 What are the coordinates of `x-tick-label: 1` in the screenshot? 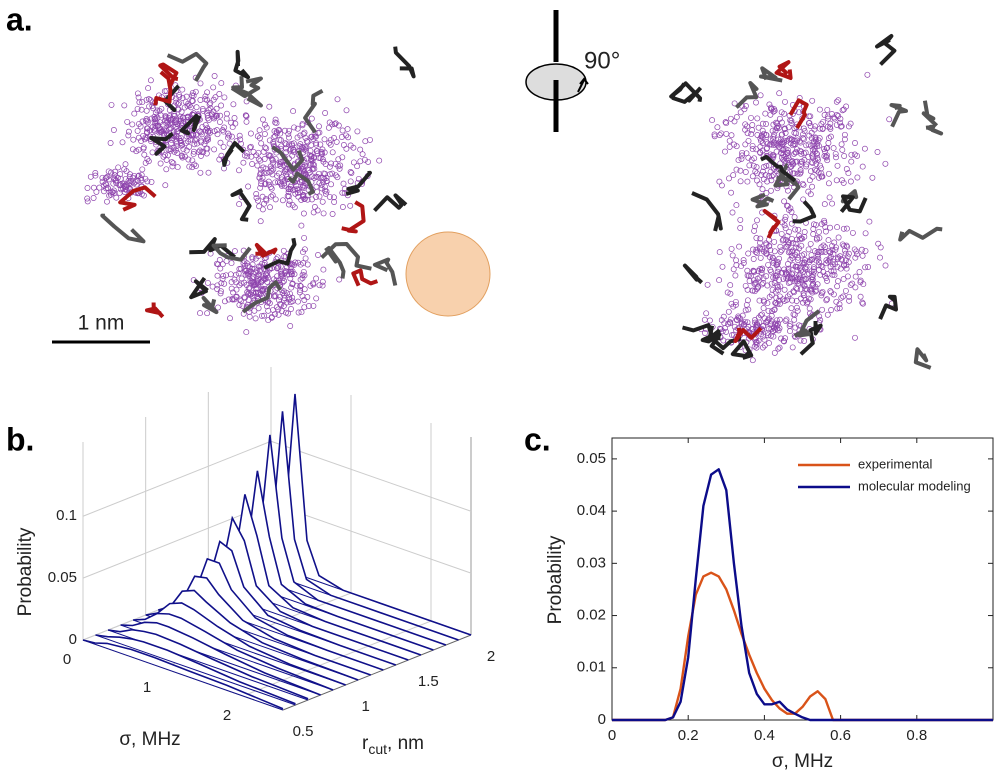 It's located at (147, 687).